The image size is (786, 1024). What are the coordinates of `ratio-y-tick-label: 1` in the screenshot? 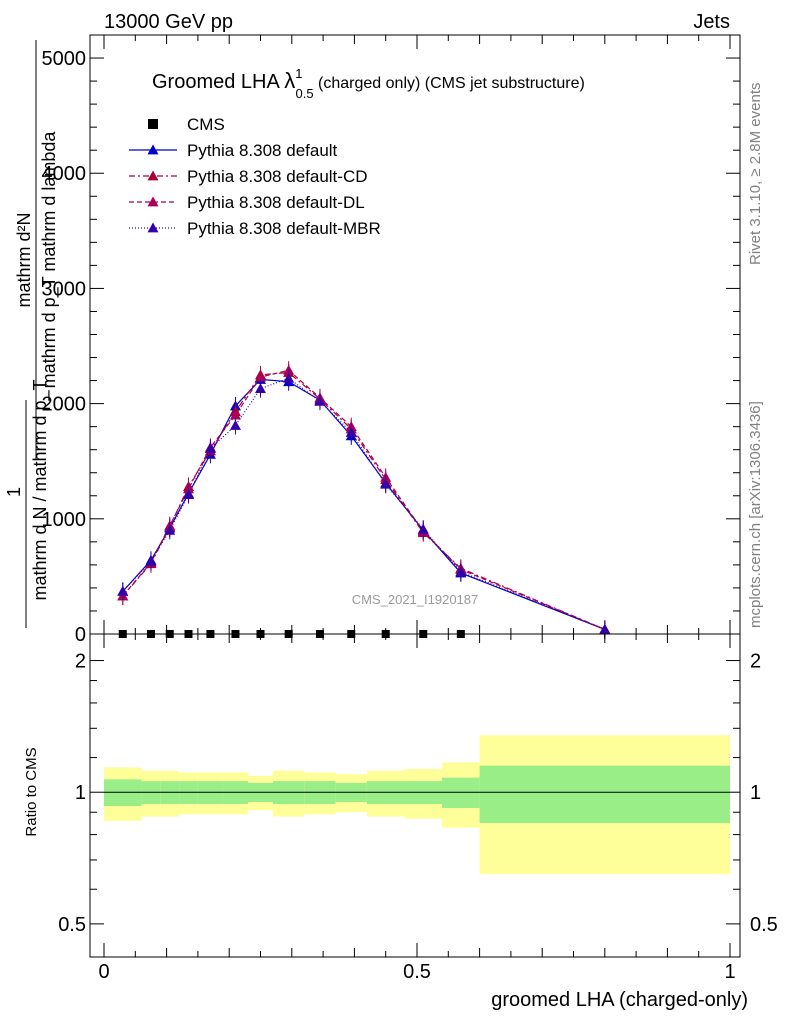 It's located at (80, 793).